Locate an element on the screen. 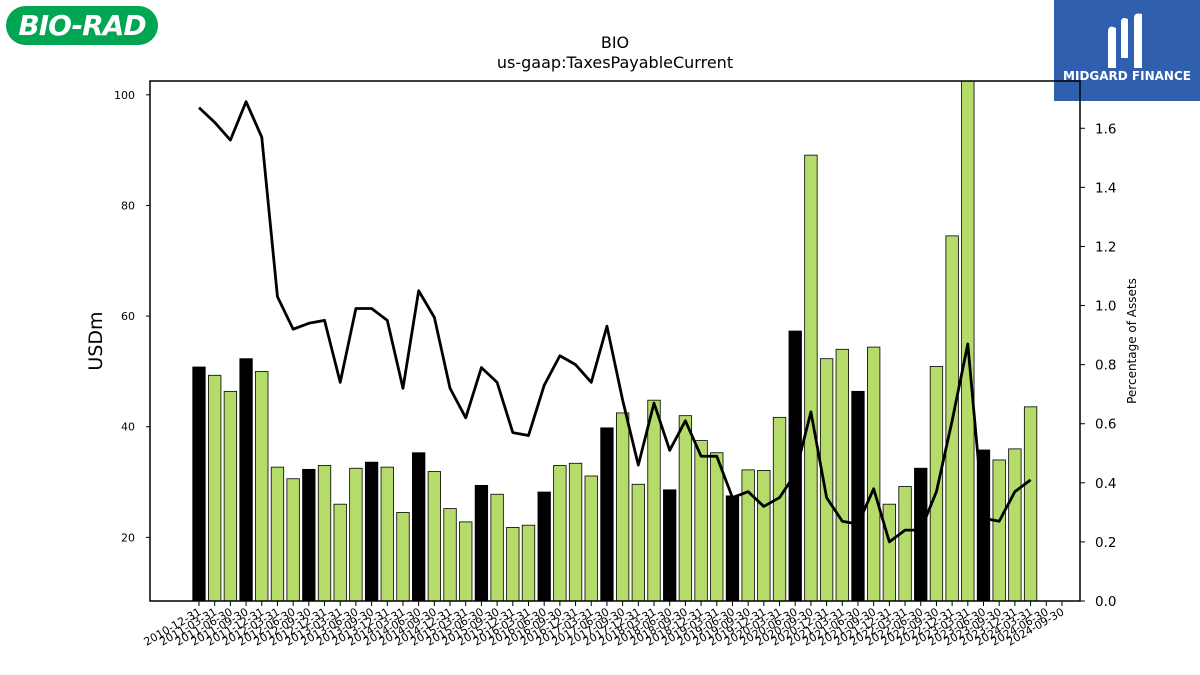  midgard-finance-logo: MIDGARD FINANCE is located at coordinates (1127, 50).